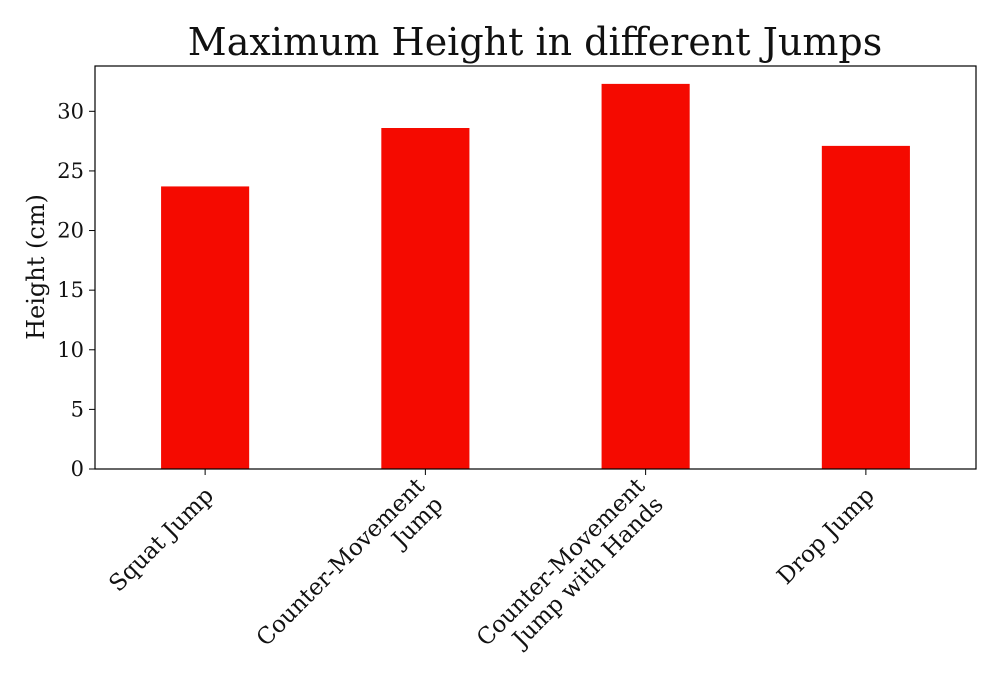  What do you see at coordinates (535, 42) in the screenshot?
I see `chart-title: Maximum Height in different Jumps` at bounding box center [535, 42].